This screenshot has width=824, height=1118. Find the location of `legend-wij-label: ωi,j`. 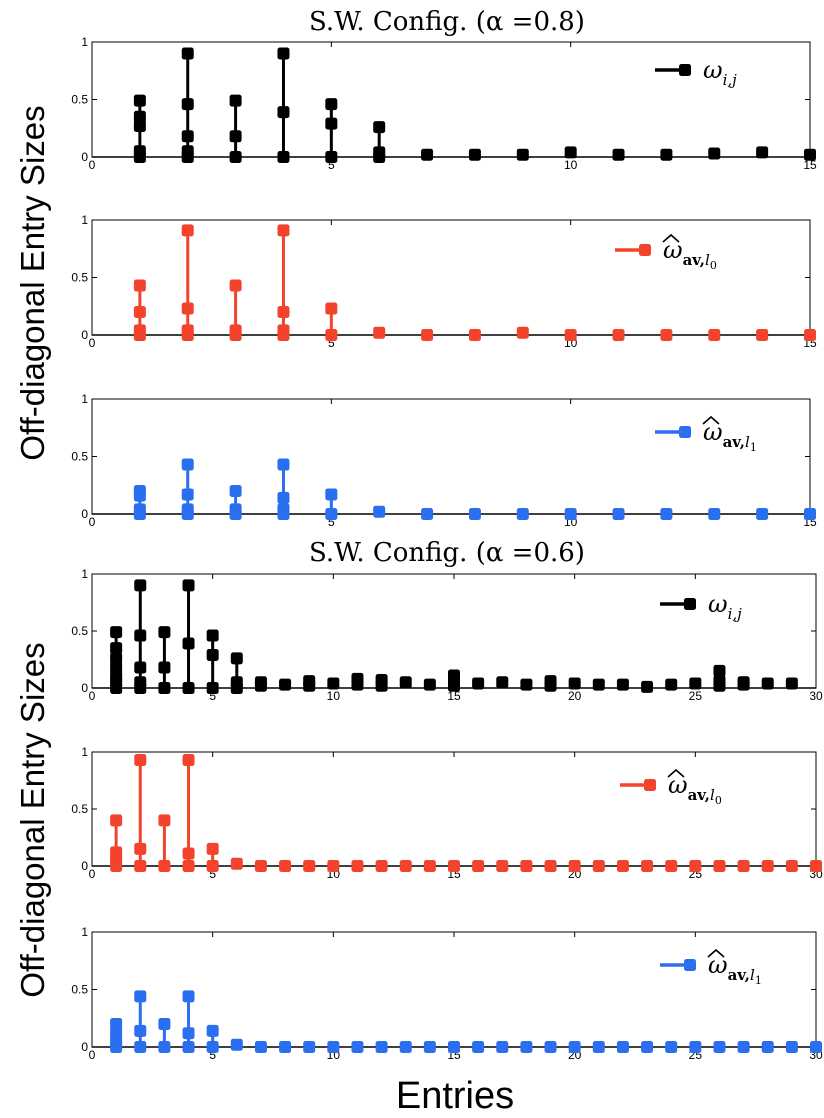

legend-wij-label: ωi,j is located at coordinates (725, 606).